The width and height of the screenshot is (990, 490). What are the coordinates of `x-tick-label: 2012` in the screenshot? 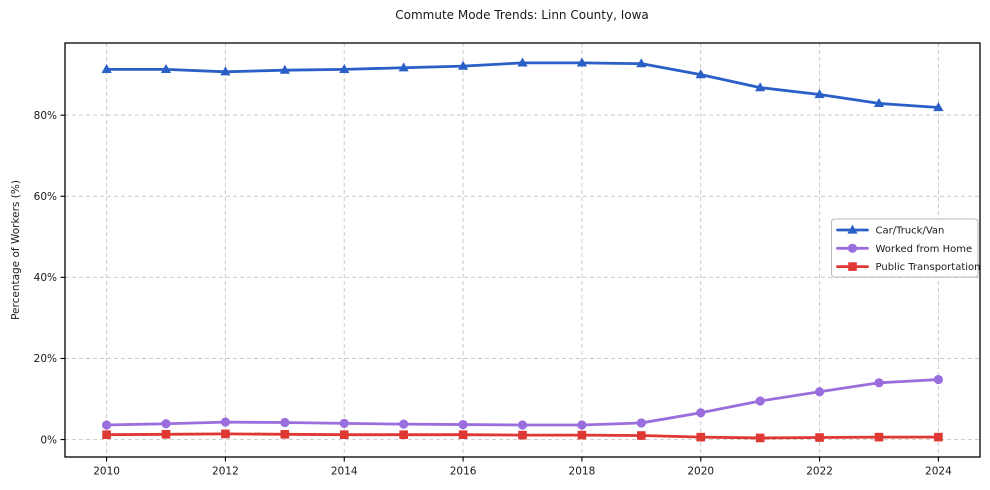 It's located at (225, 472).